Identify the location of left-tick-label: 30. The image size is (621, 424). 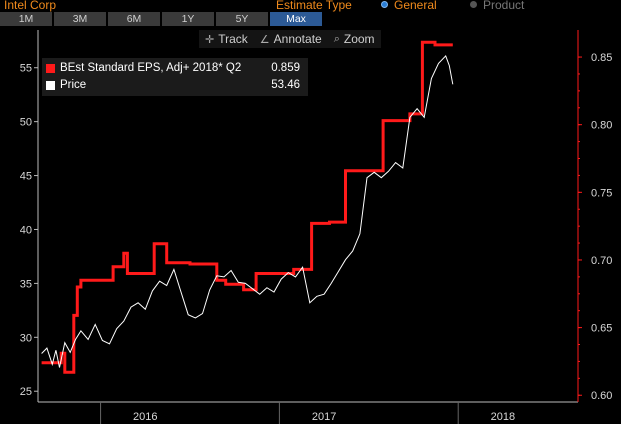
(26, 338).